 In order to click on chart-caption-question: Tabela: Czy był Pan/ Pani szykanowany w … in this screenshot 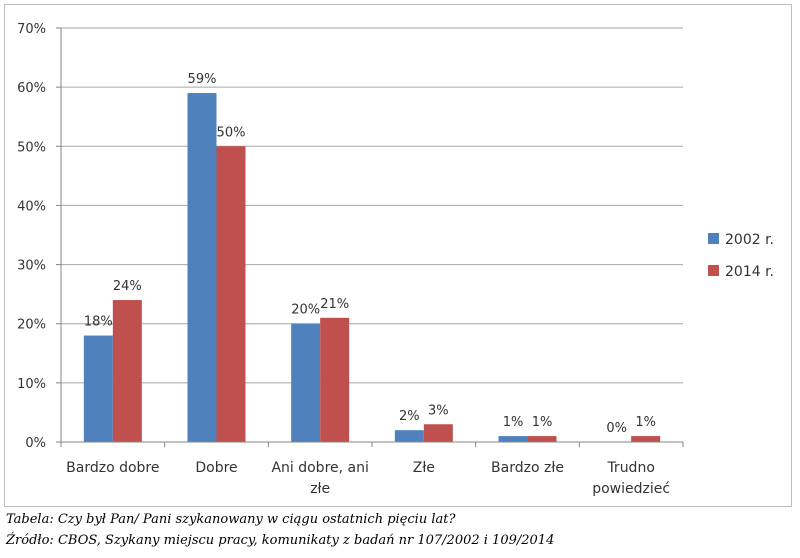, I will do `click(231, 519)`.